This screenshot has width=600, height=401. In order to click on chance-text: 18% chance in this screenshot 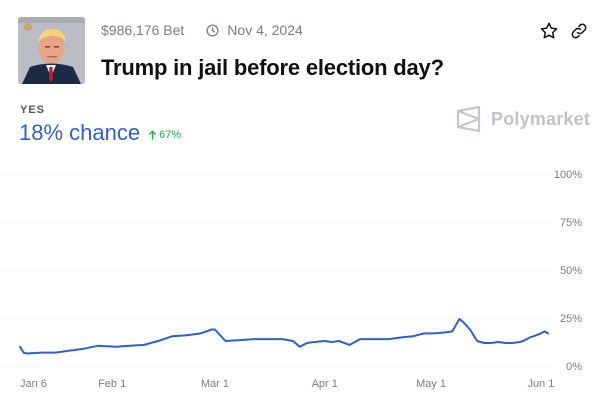, I will do `click(80, 132)`.